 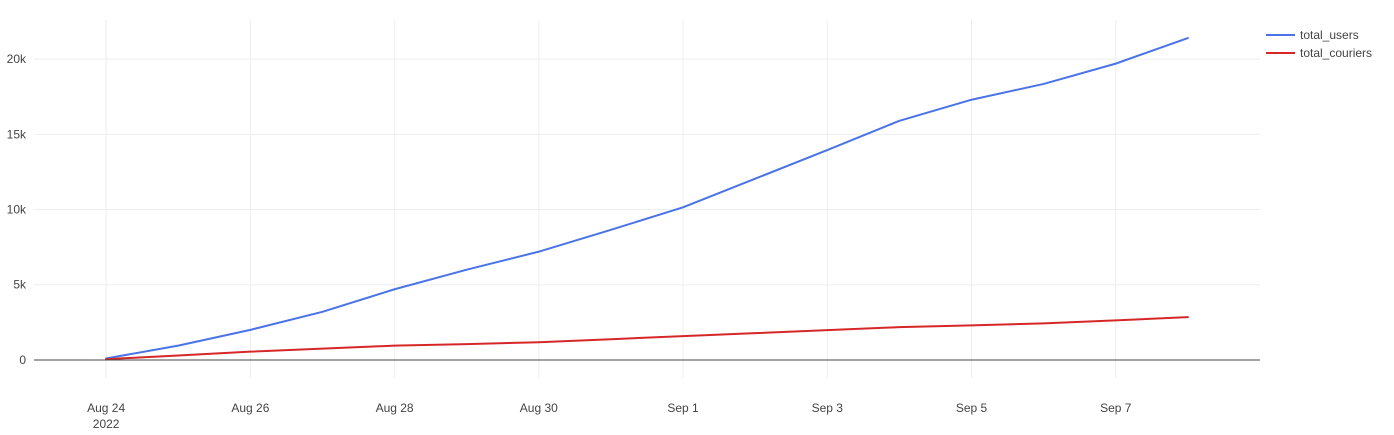 What do you see at coordinates (22, 360) in the screenshot?
I see `y-tick-label: 0` at bounding box center [22, 360].